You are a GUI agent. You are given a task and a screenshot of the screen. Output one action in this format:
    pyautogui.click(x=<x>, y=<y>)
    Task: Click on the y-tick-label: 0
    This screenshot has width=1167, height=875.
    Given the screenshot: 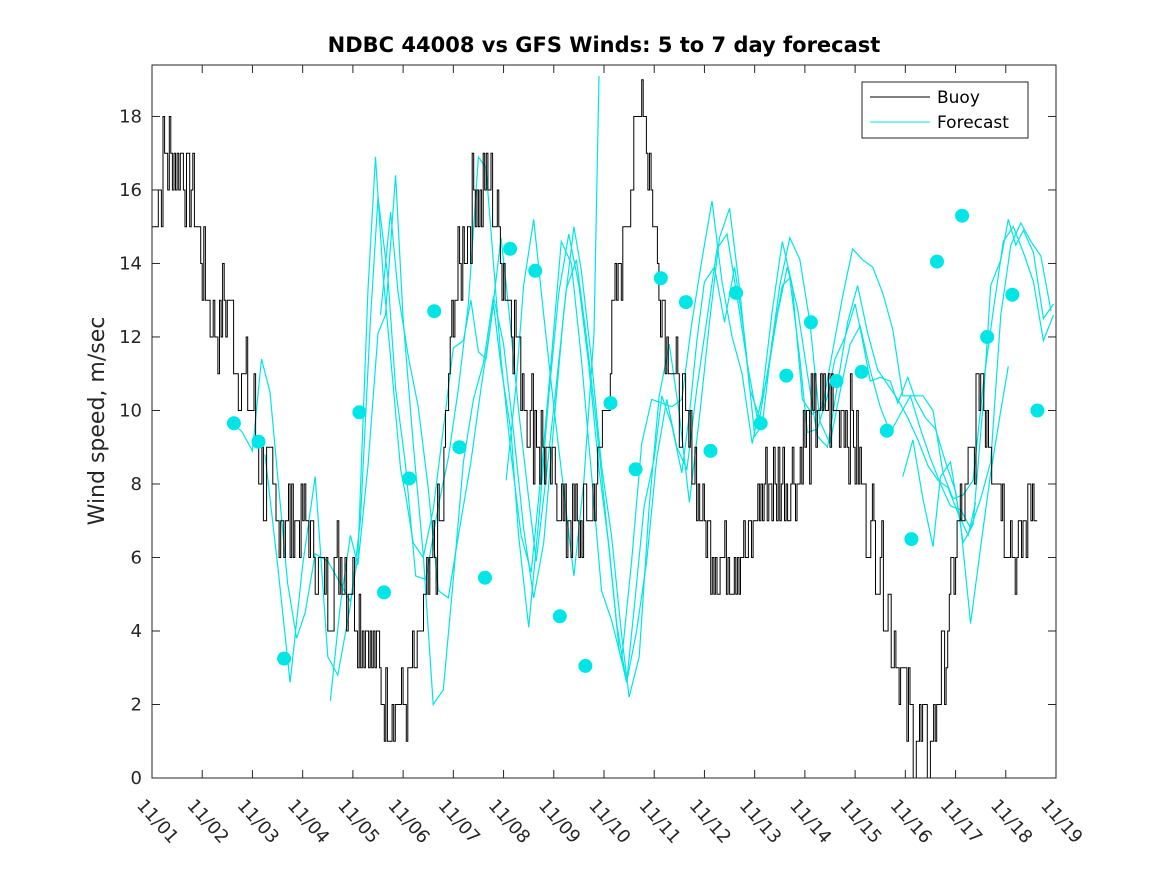 What is the action you would take?
    pyautogui.click(x=136, y=778)
    